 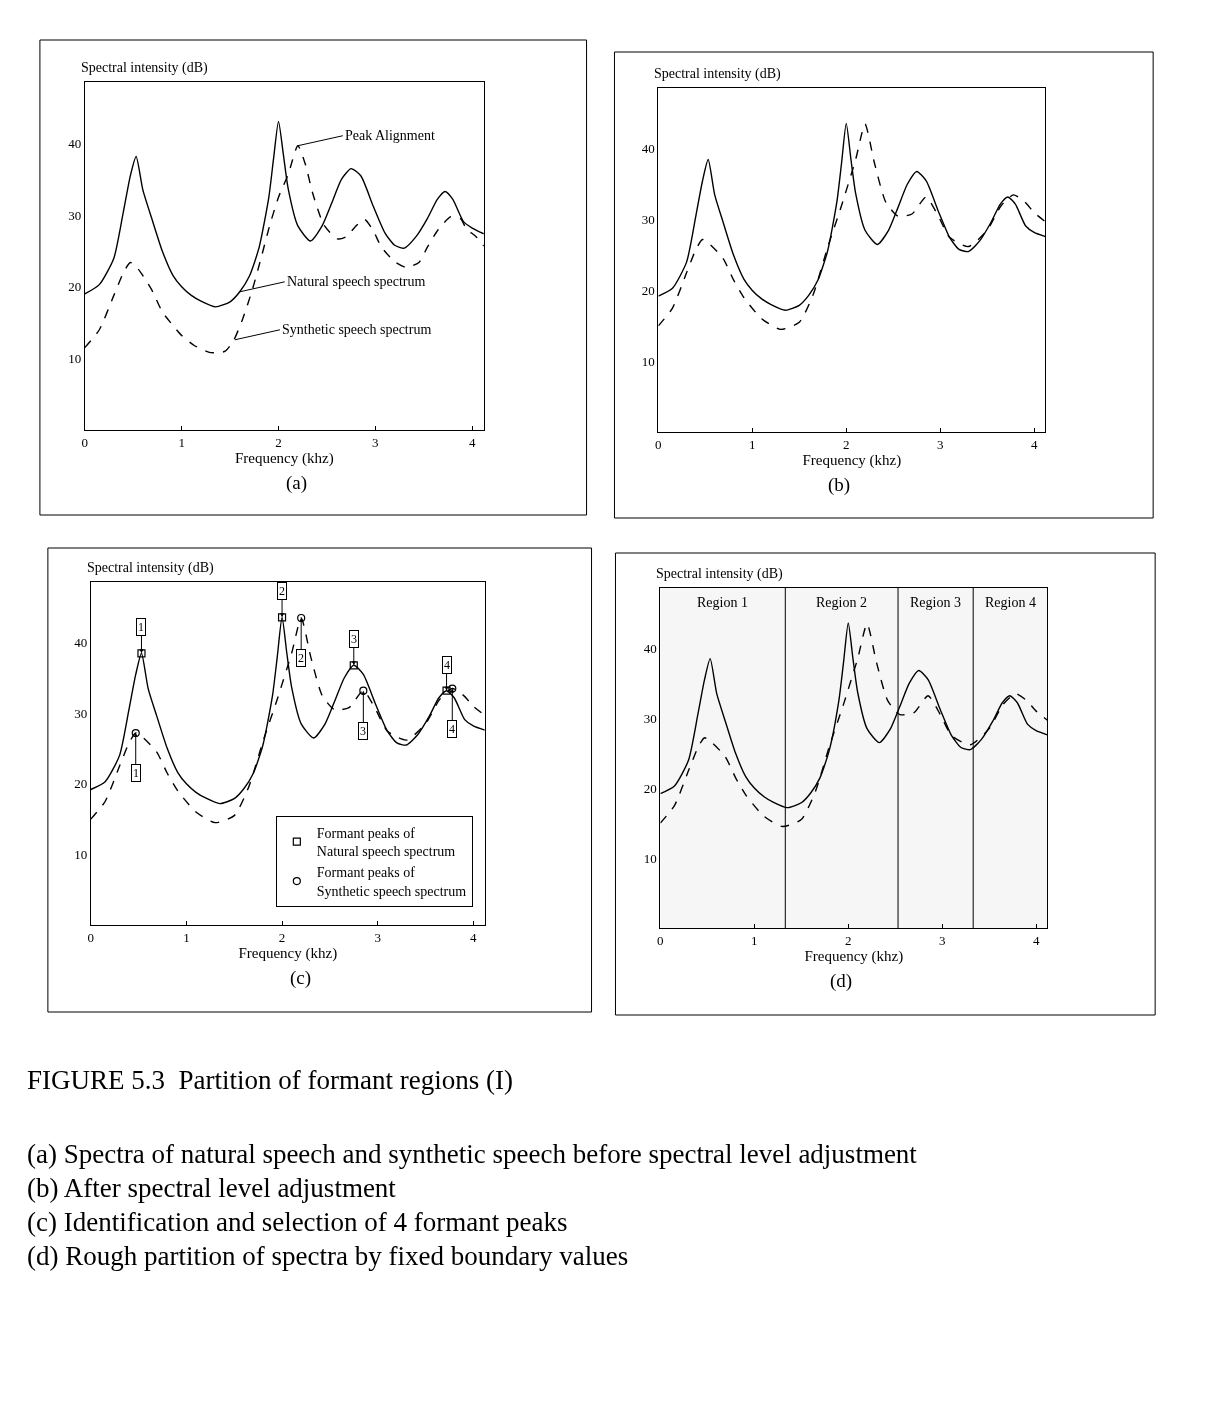 I want to click on text: (a), so click(x=297, y=483).